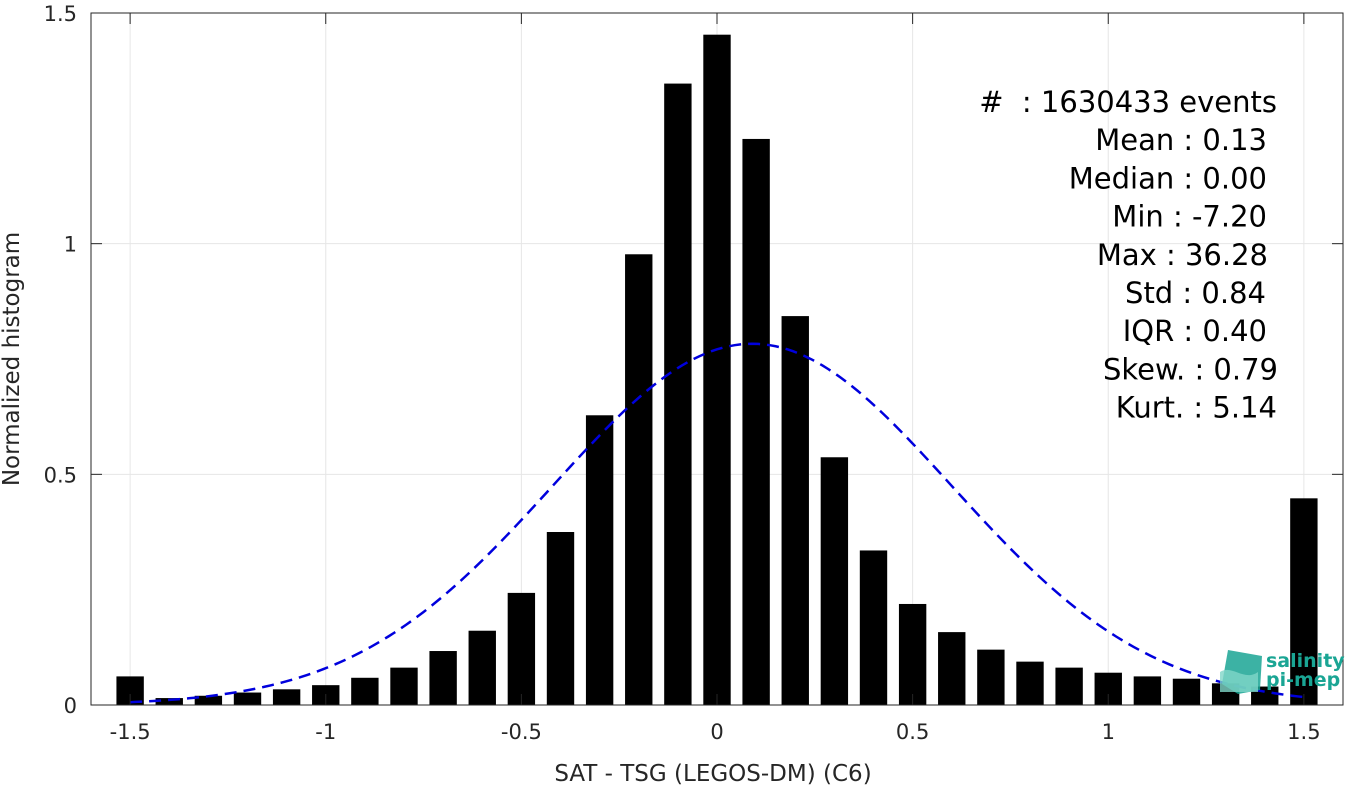 Image resolution: width=1367 pixels, height=785 pixels. What do you see at coordinates (1303, 732) in the screenshot?
I see `x-tick-label-6: 1.5` at bounding box center [1303, 732].